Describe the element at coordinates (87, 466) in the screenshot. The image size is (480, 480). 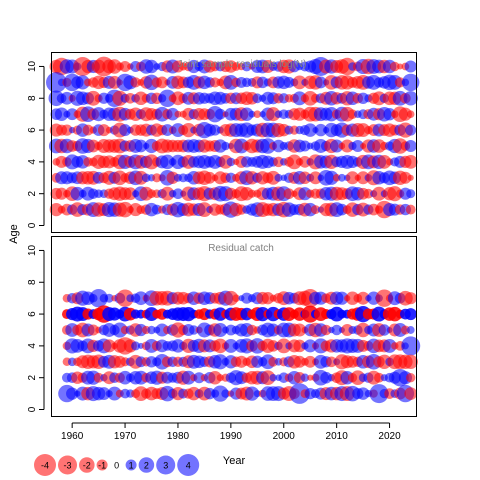
I see `legend-label: -2` at that location.